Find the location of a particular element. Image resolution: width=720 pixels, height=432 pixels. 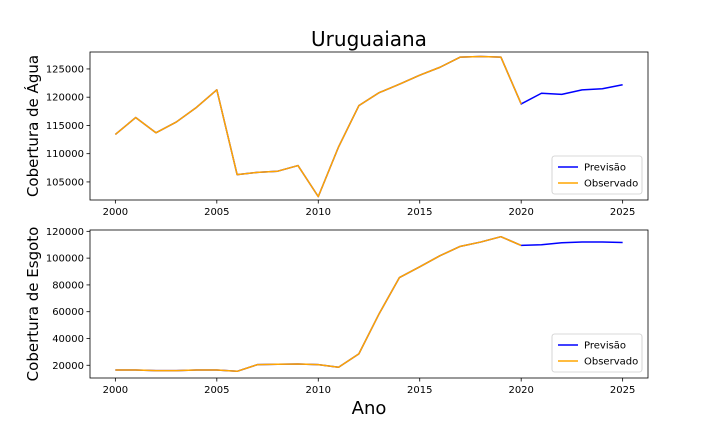

chart-title: Uruguaiana is located at coordinates (369, 39).